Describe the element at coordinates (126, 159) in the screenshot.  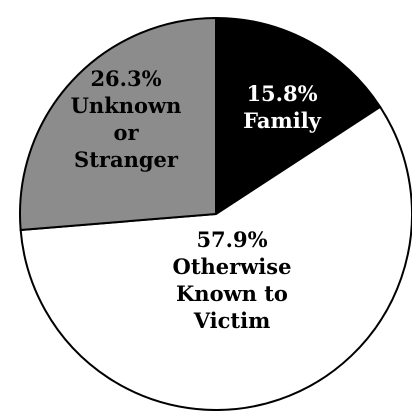
I see `slice-label-line: Stranger` at that location.